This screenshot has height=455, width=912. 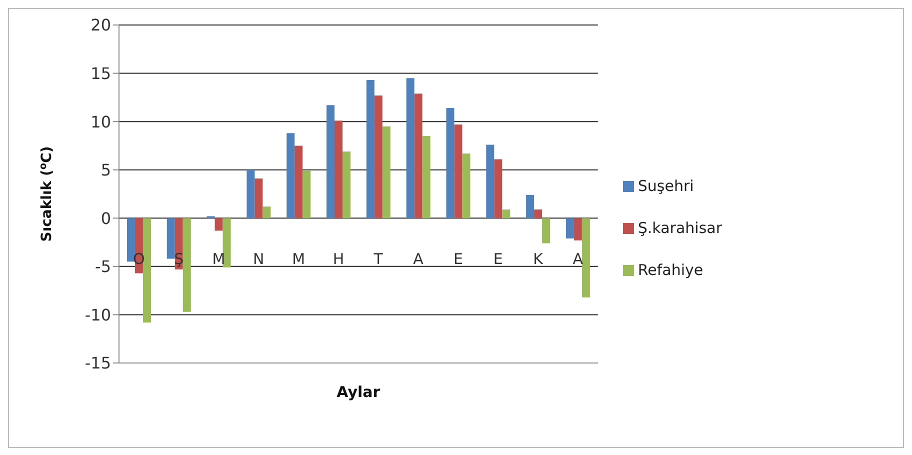 I want to click on y-tick-label: 0, so click(x=105, y=218).